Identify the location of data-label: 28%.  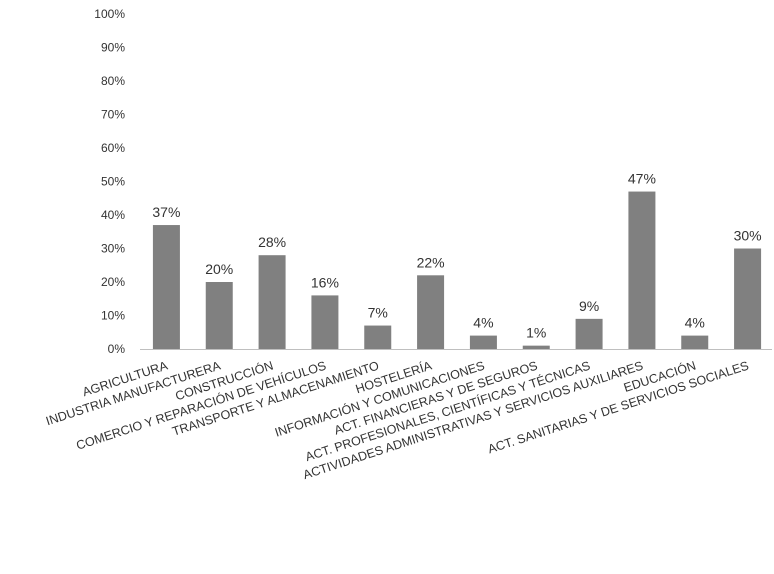
(272, 242).